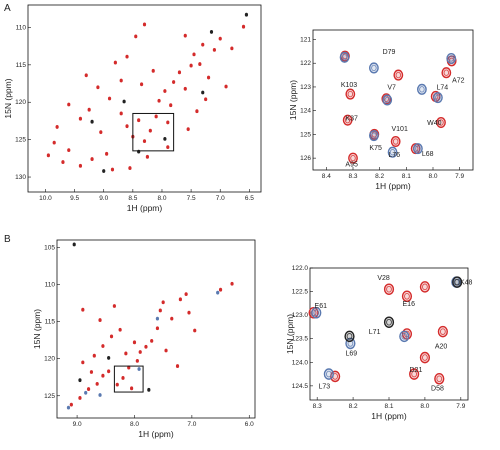 The width and height of the screenshot is (500, 450). I want to click on residue-label: E61, so click(321, 306).